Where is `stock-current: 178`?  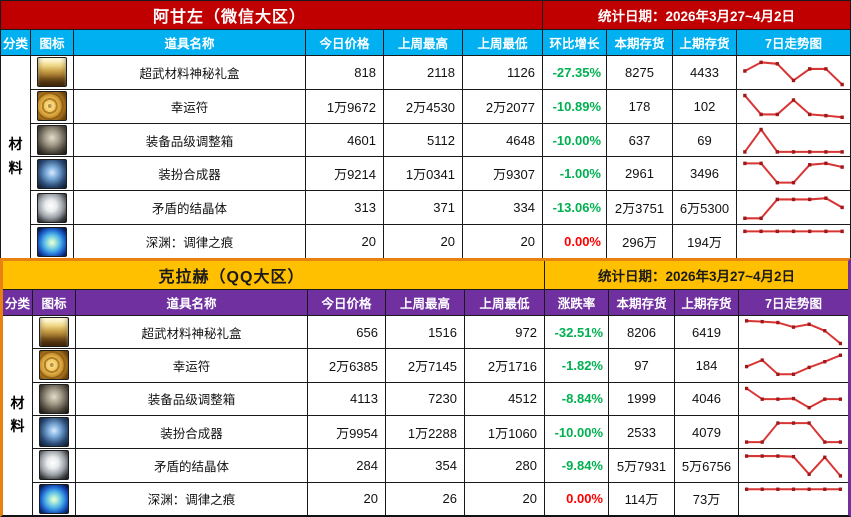 stock-current: 178 is located at coordinates (639, 106).